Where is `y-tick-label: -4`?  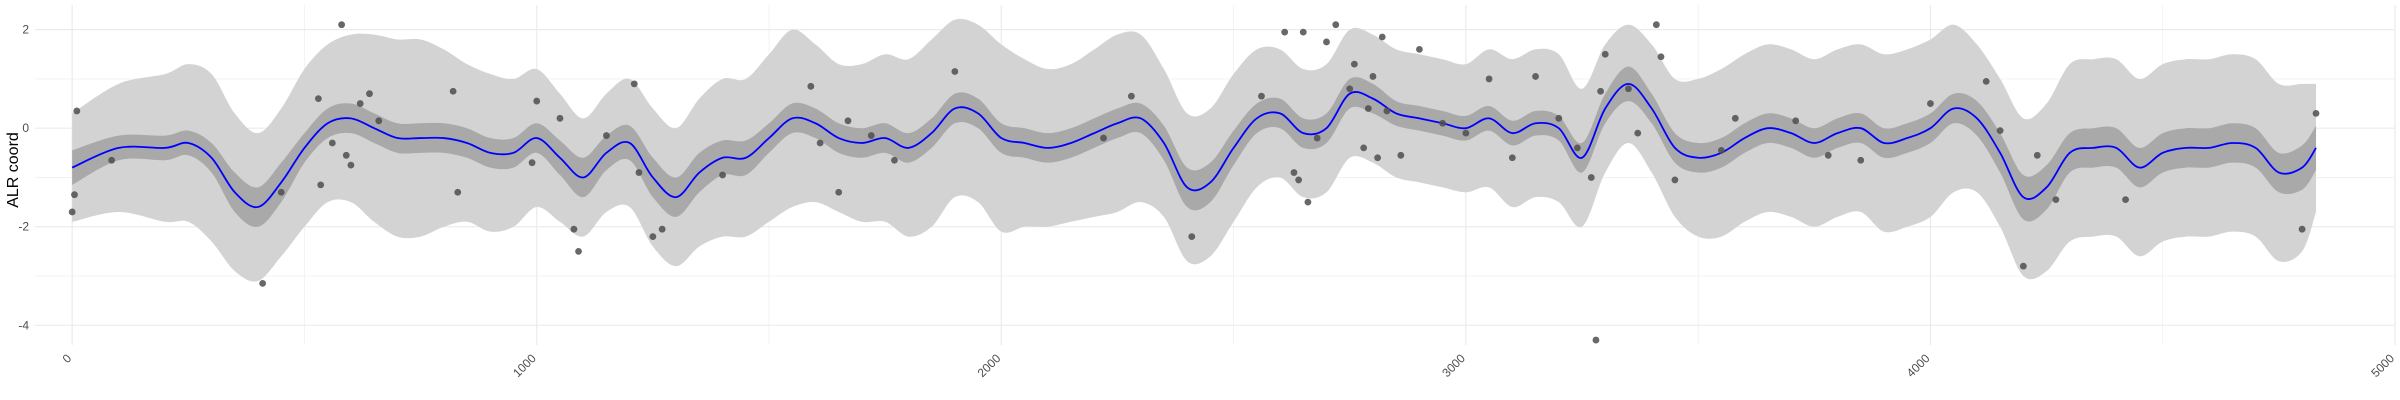
y-tick-label: -4 is located at coordinates (23, 325).